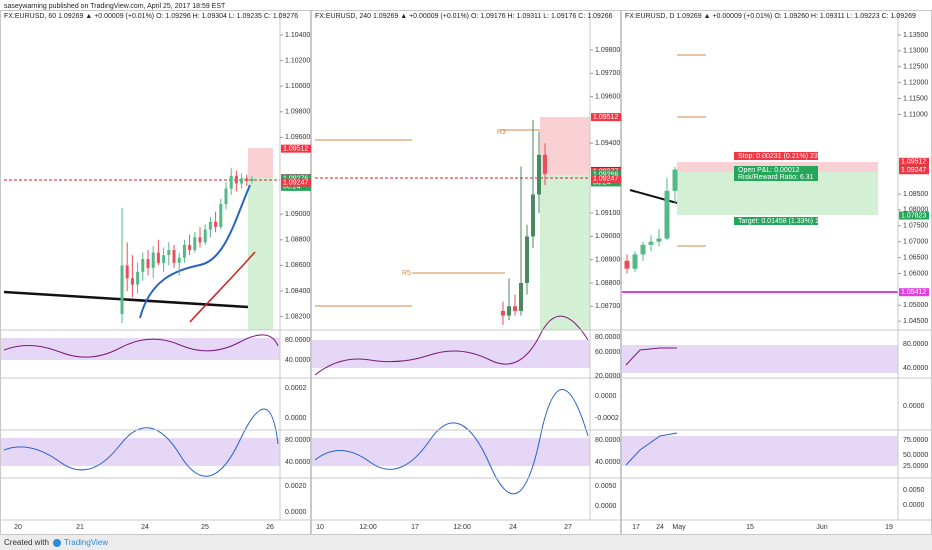 This screenshot has height=550, width=932. I want to click on price-tick-label: 1.09100, so click(607, 213).